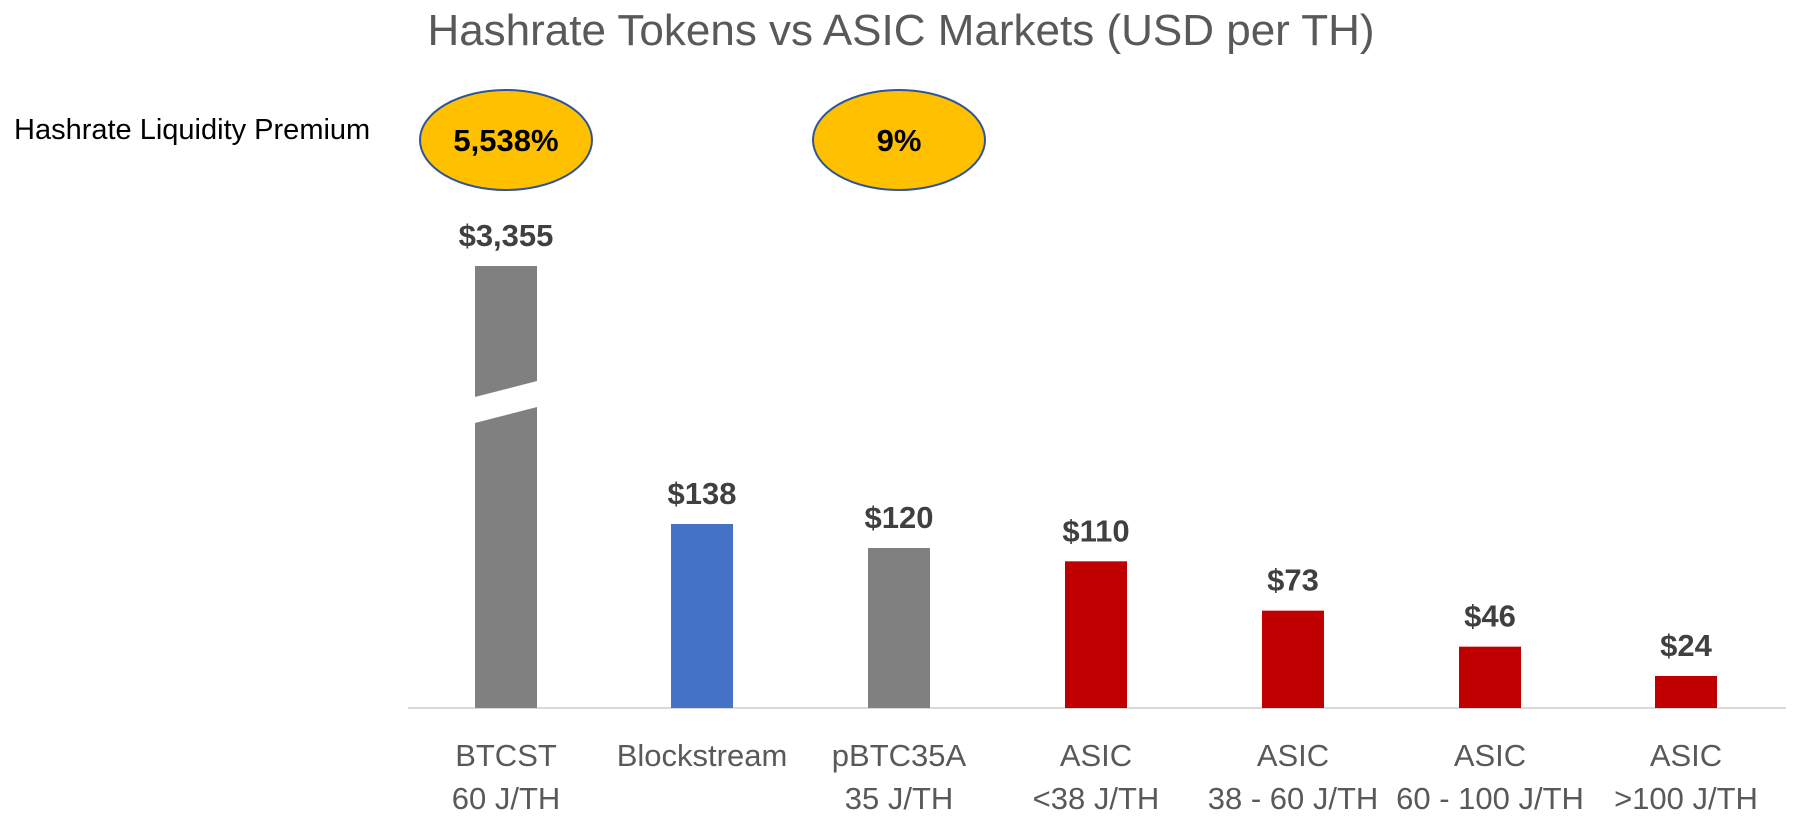 The image size is (1802, 826). Describe the element at coordinates (899, 798) in the screenshot. I see `category-label-2-1: 35 J/TH` at that location.